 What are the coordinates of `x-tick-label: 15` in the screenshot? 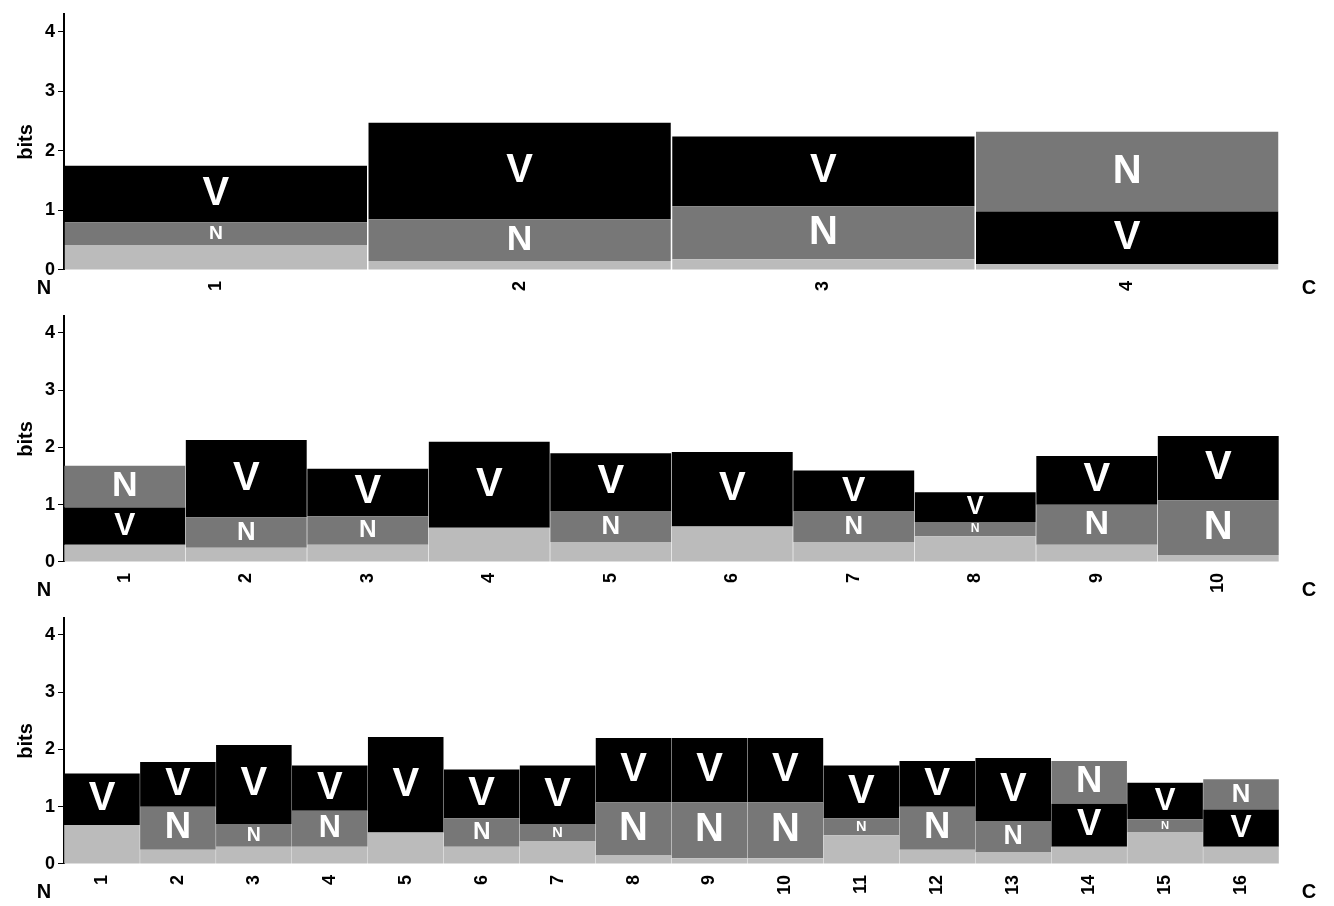 It's located at (1164, 885).